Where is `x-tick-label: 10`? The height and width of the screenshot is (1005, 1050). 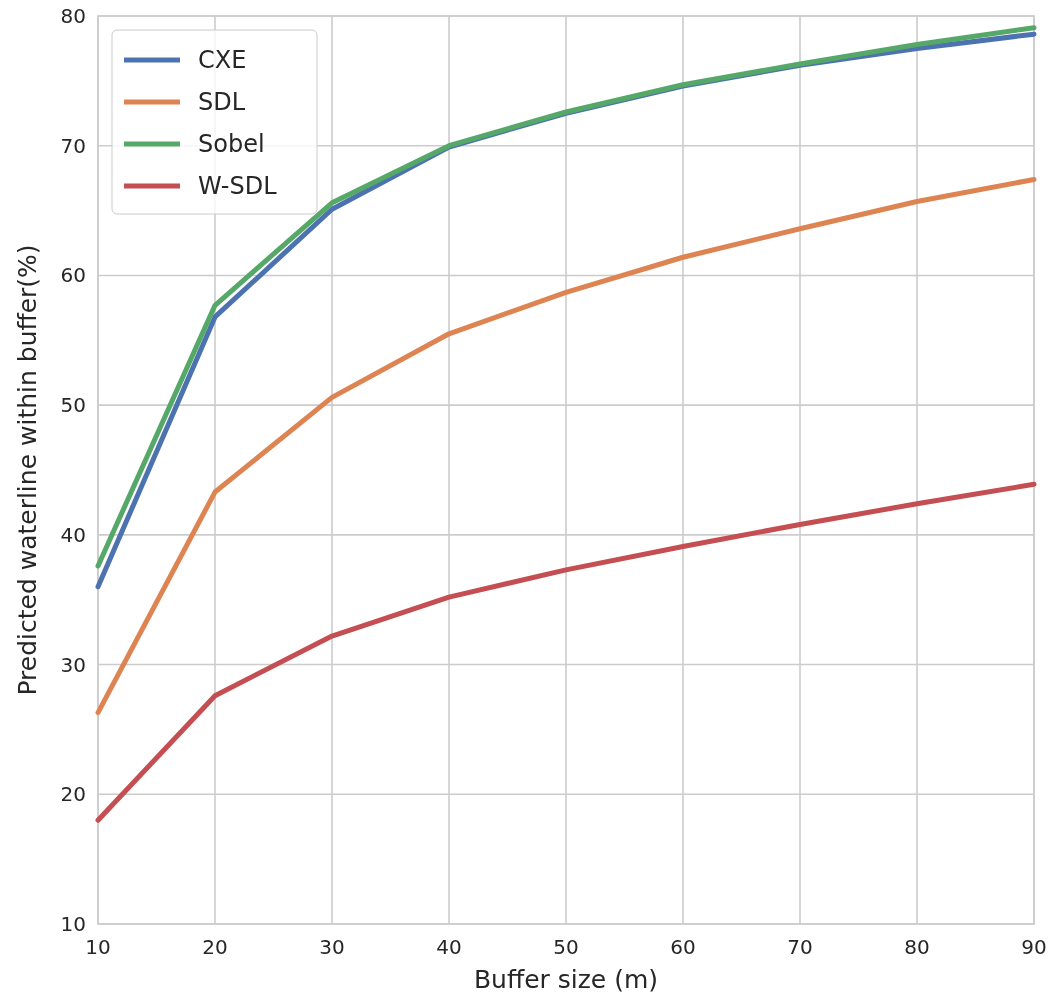 x-tick-label: 10 is located at coordinates (98, 947).